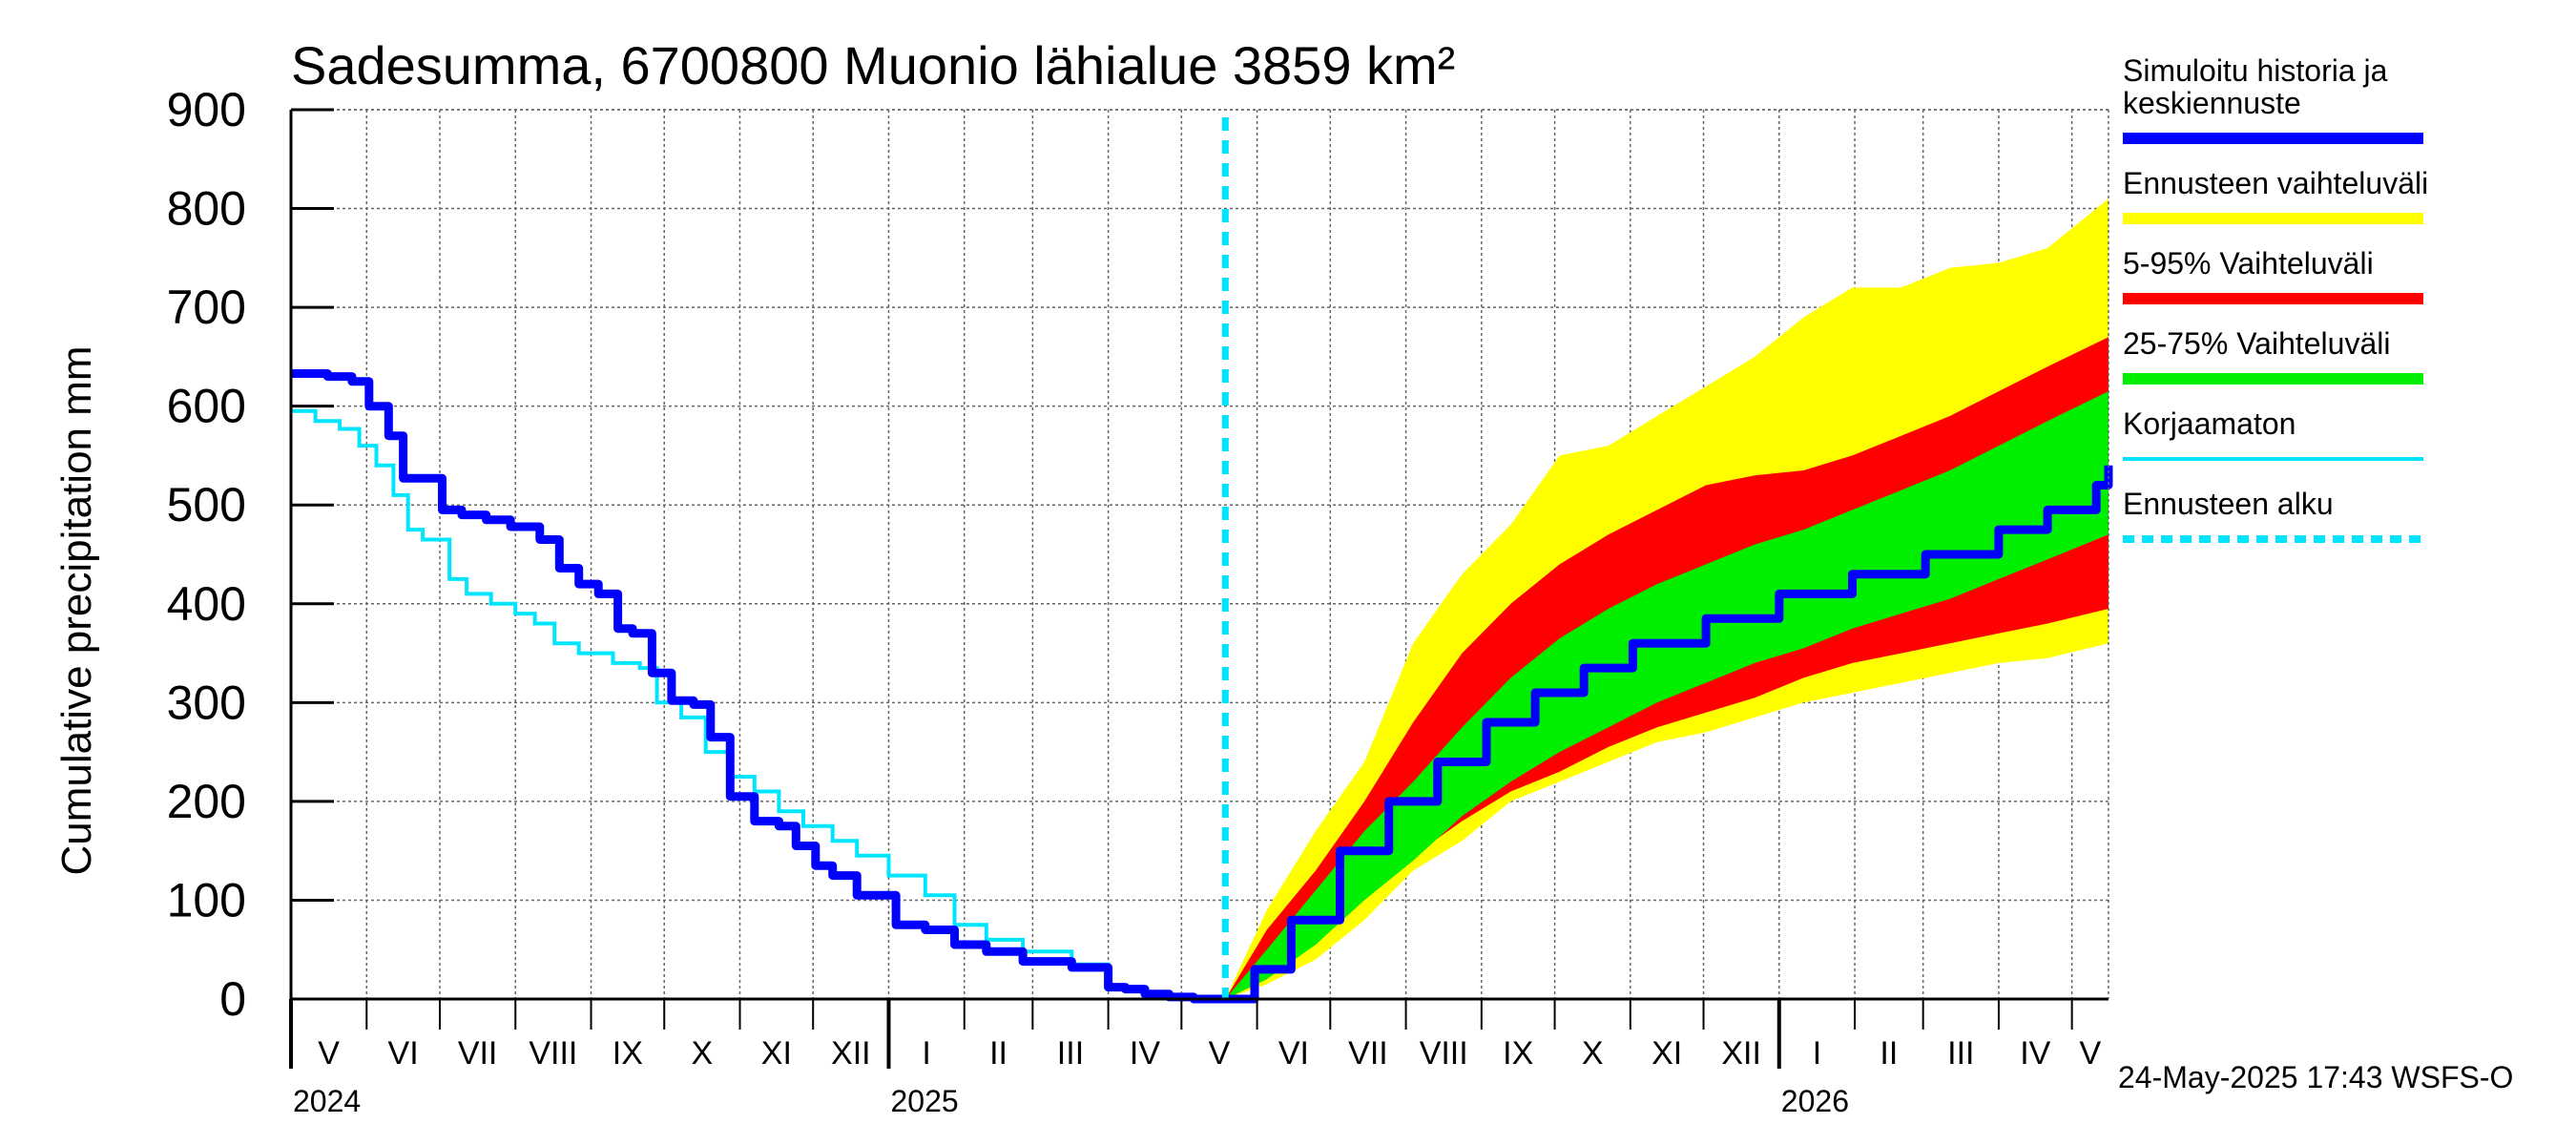 This screenshot has height=1145, width=2576. Describe the element at coordinates (2256, 343) in the screenshot. I see `legend-label: 25-75% Vaihteluväli` at that location.